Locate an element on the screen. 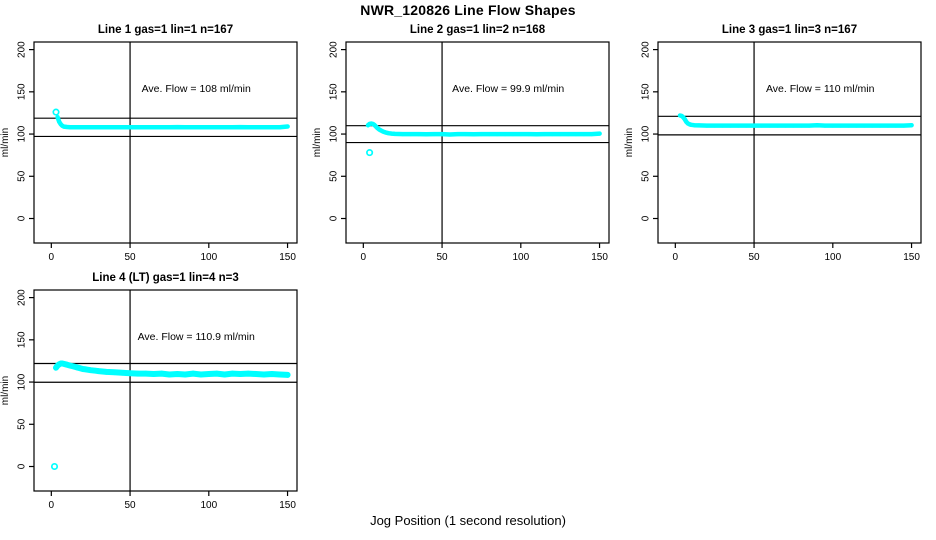 Image resolution: width=936 pixels, height=540 pixels. subplot-title: Line 4 (LT) gas=1 lin=4 n=3 is located at coordinates (165, 278).